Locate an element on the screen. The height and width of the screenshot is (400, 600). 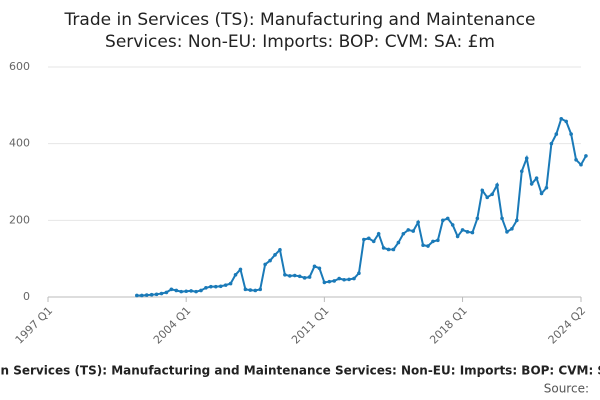
y-tick-label: 0 is located at coordinates (26, 296).